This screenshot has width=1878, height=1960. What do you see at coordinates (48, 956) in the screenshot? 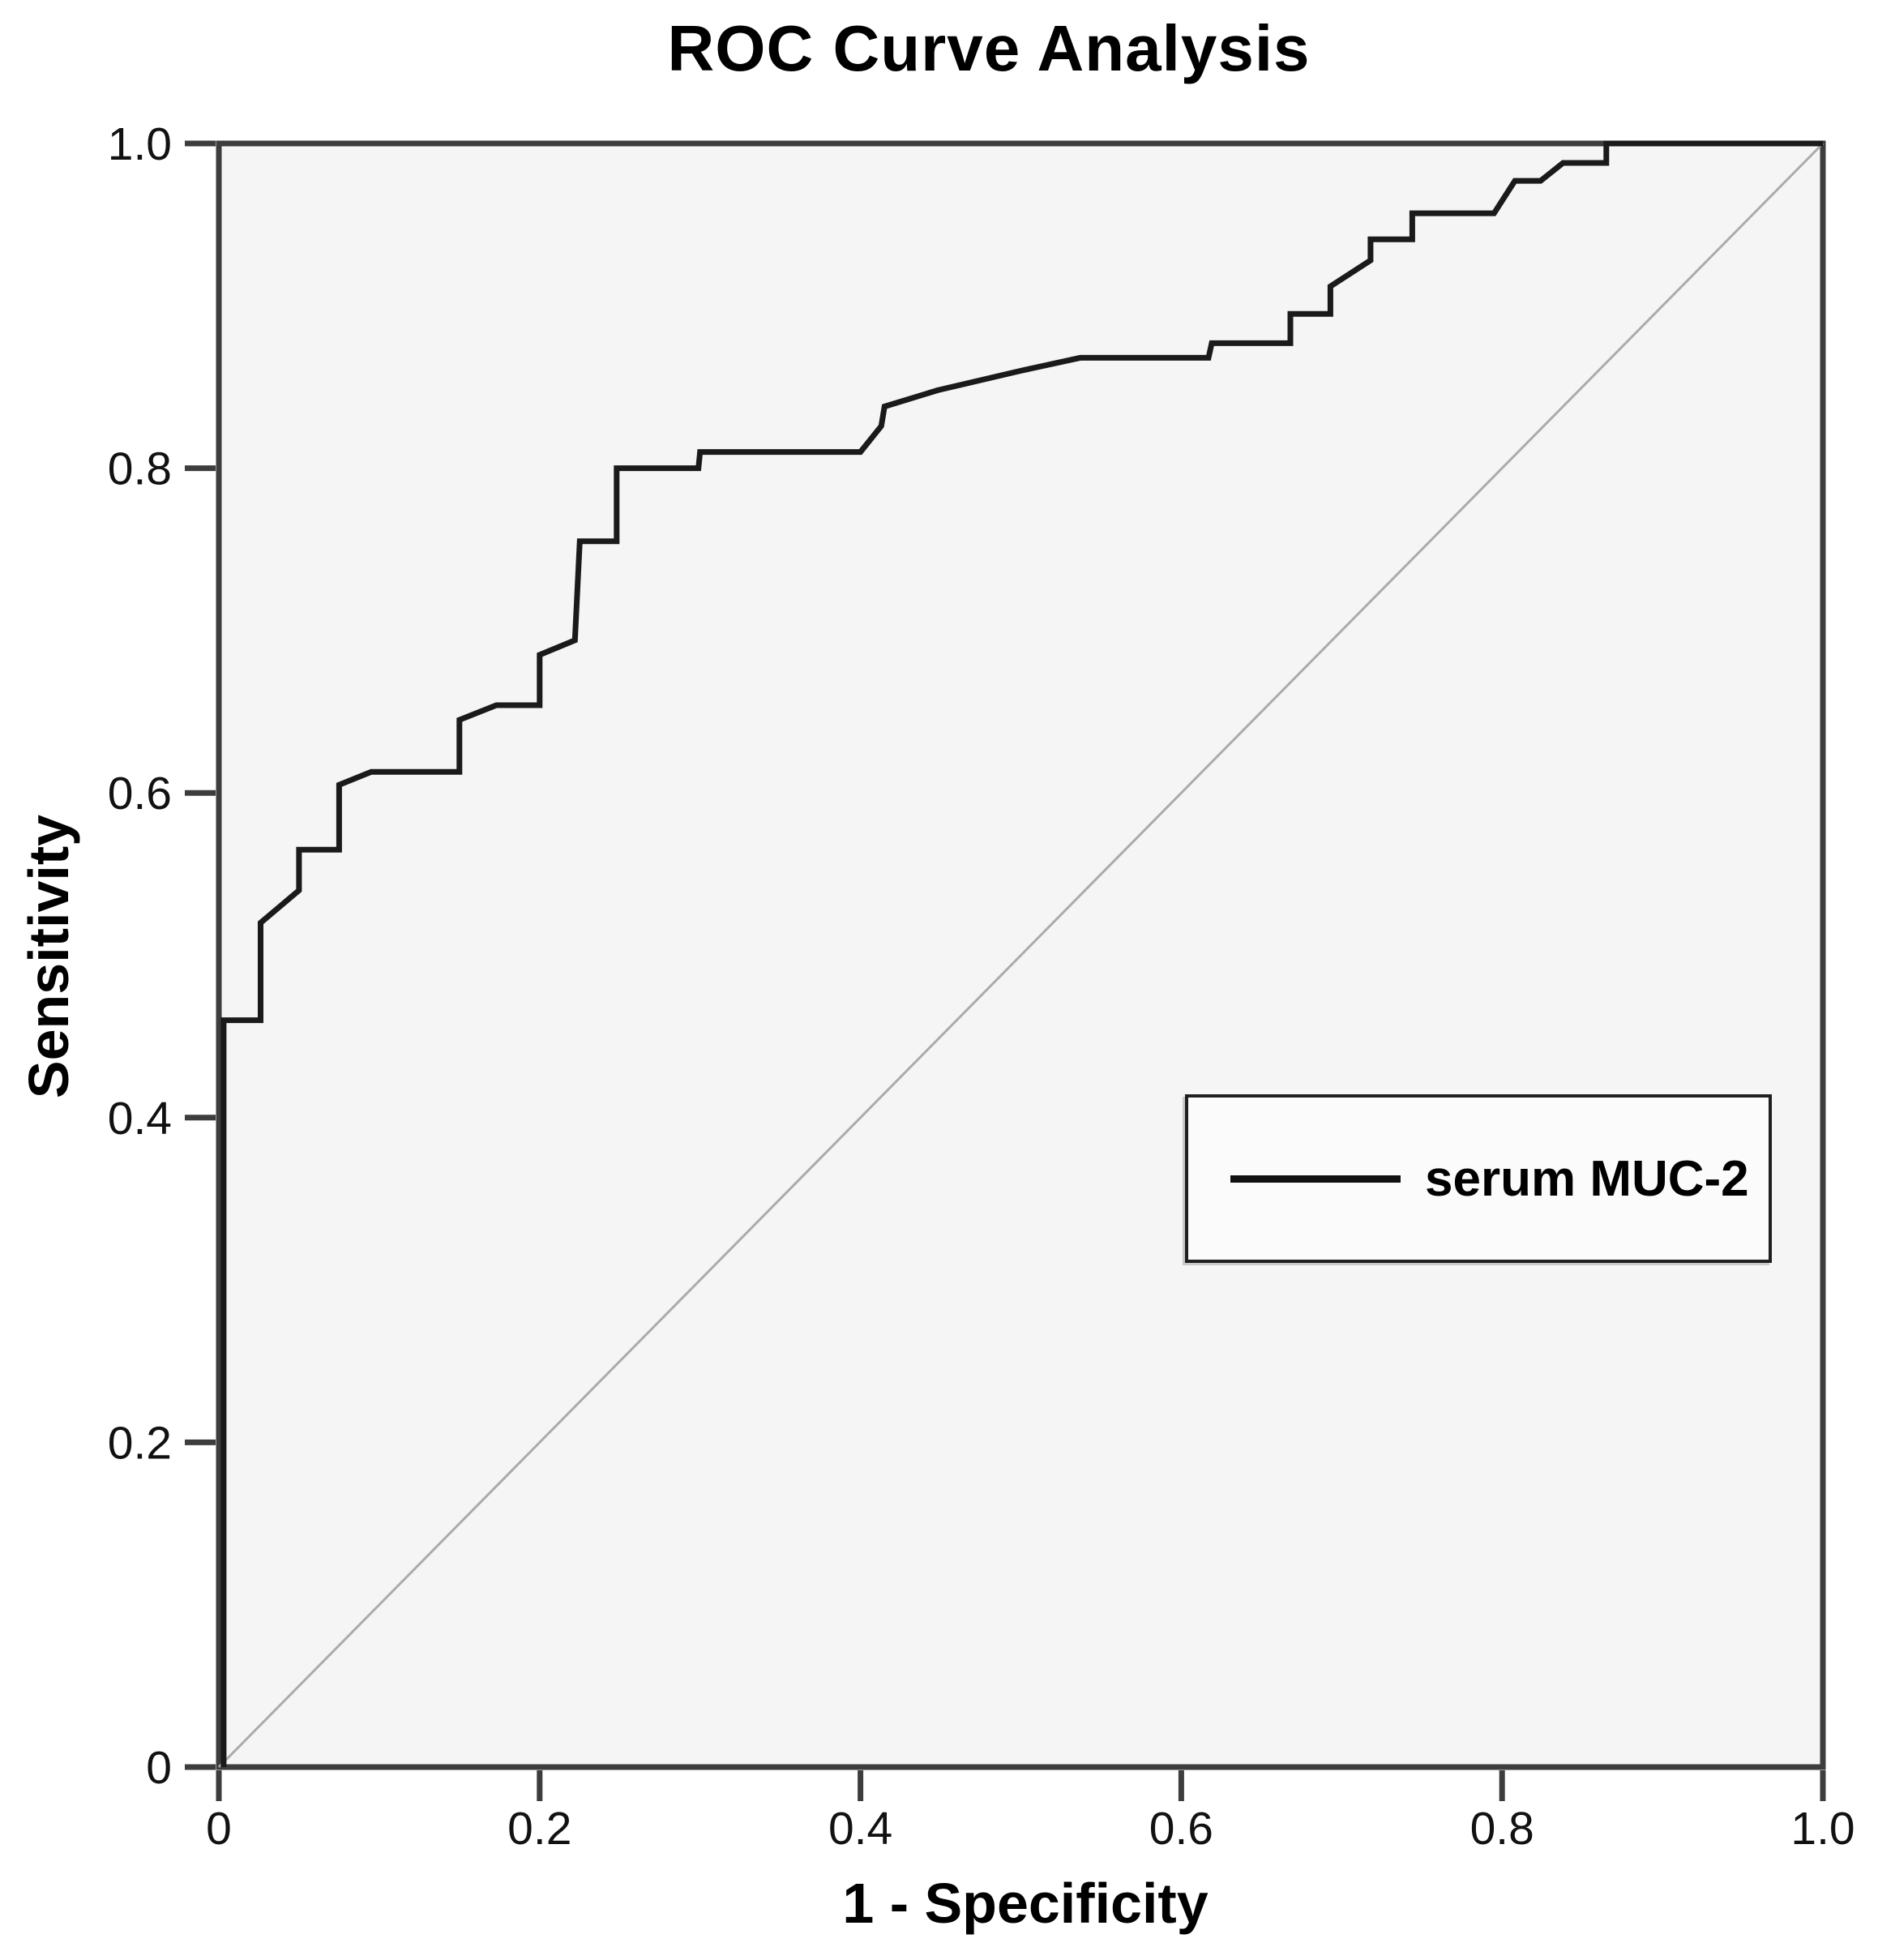
I see `y-axis-title: Sensitivity` at bounding box center [48, 956].